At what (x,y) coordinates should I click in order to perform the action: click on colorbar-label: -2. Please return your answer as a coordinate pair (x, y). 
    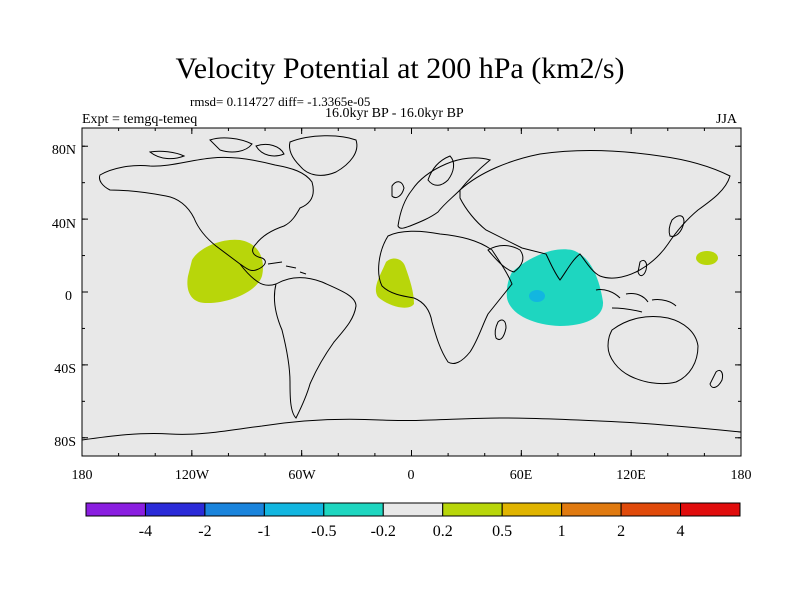
    Looking at the image, I should click on (204, 531).